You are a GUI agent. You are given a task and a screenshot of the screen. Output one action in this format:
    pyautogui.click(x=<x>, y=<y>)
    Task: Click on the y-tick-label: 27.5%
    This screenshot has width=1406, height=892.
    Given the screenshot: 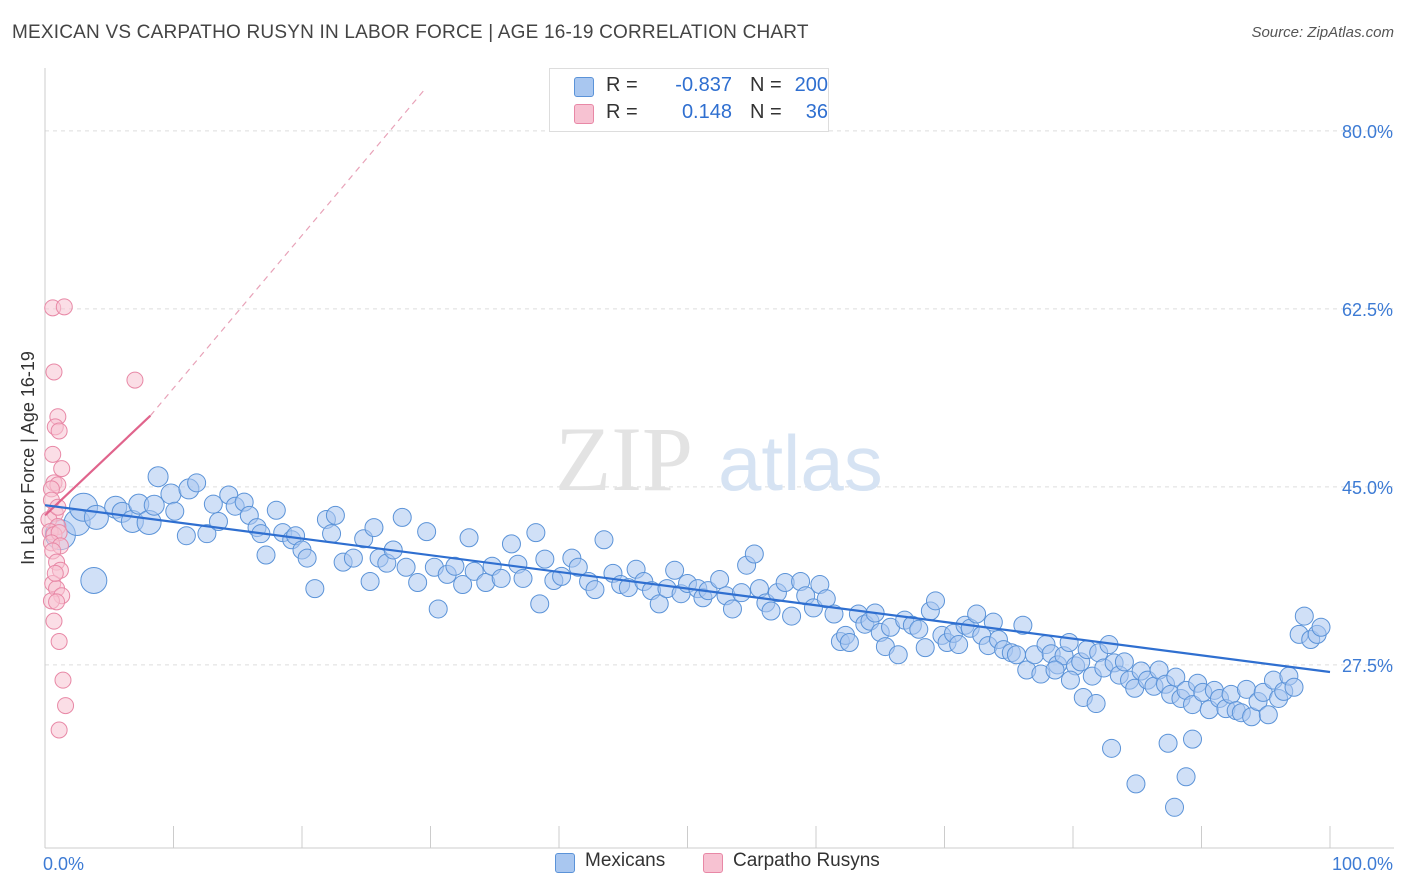 What is the action you would take?
    pyautogui.click(x=1367, y=666)
    